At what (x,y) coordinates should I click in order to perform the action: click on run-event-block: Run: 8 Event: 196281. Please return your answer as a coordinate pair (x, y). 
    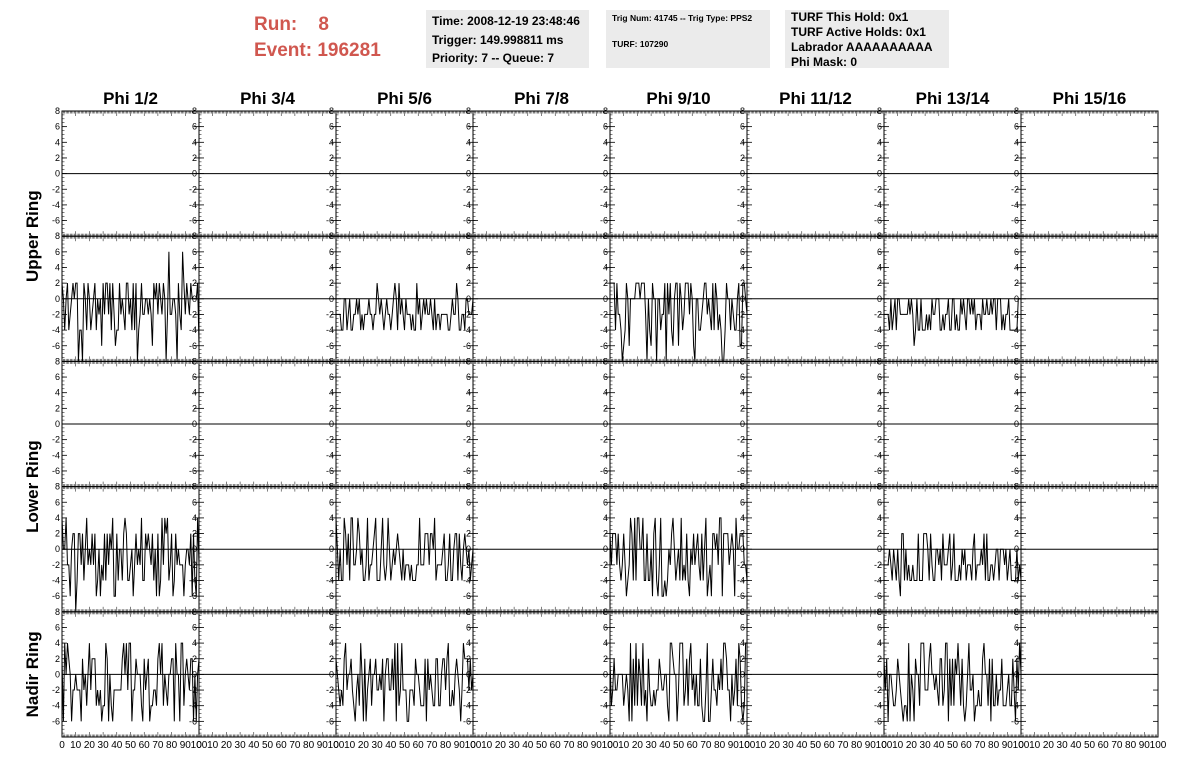
    Looking at the image, I should click on (317, 38).